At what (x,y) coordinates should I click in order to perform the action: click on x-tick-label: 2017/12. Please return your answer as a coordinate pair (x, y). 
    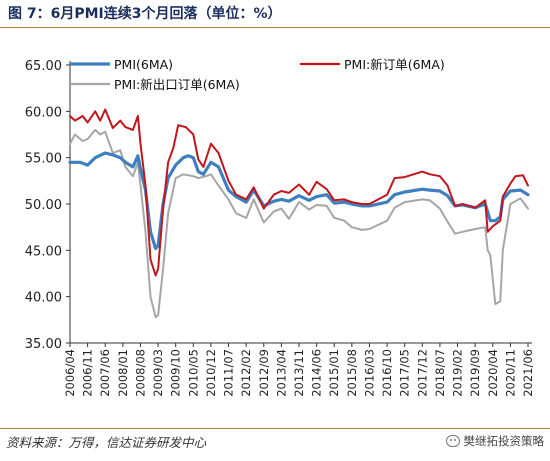
    Looking at the image, I should click on (422, 373).